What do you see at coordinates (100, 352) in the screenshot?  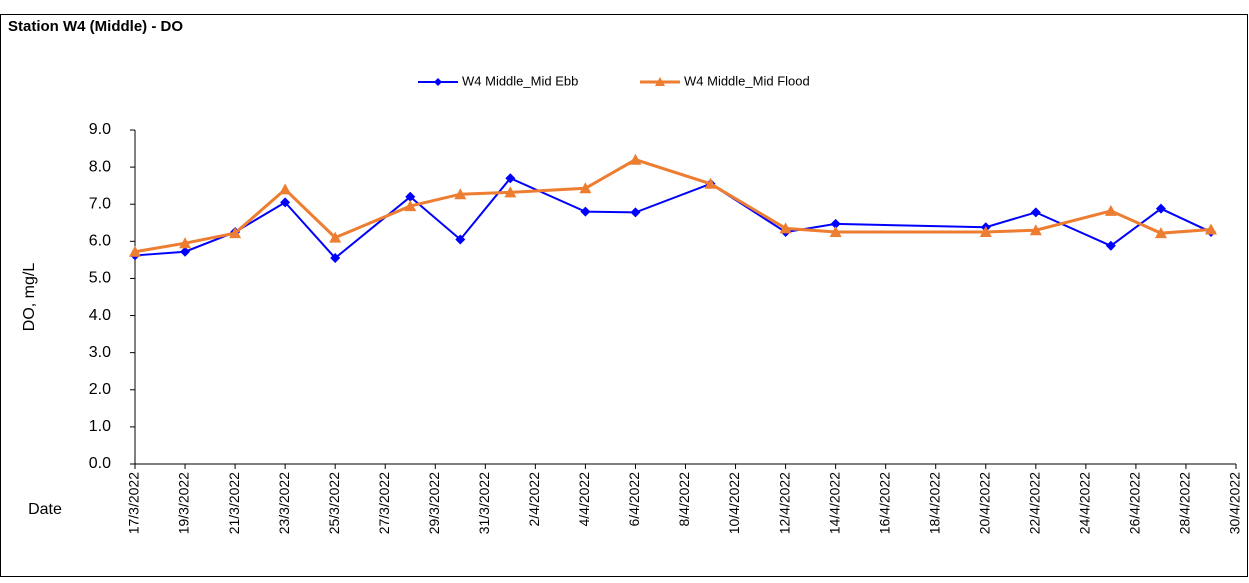 I see `y-tick-label: 3.0` at bounding box center [100, 352].